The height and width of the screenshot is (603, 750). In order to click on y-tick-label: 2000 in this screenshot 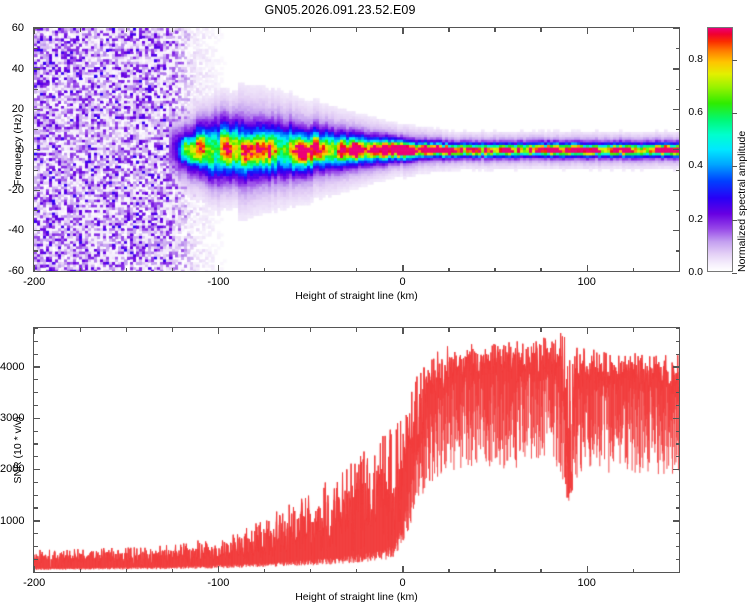, I will do `click(12, 469)`.